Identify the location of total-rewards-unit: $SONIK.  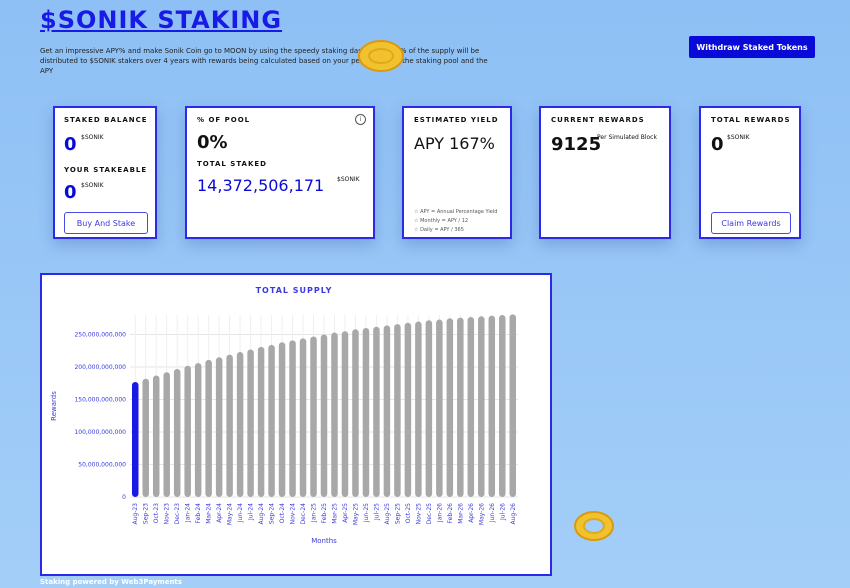
(738, 137).